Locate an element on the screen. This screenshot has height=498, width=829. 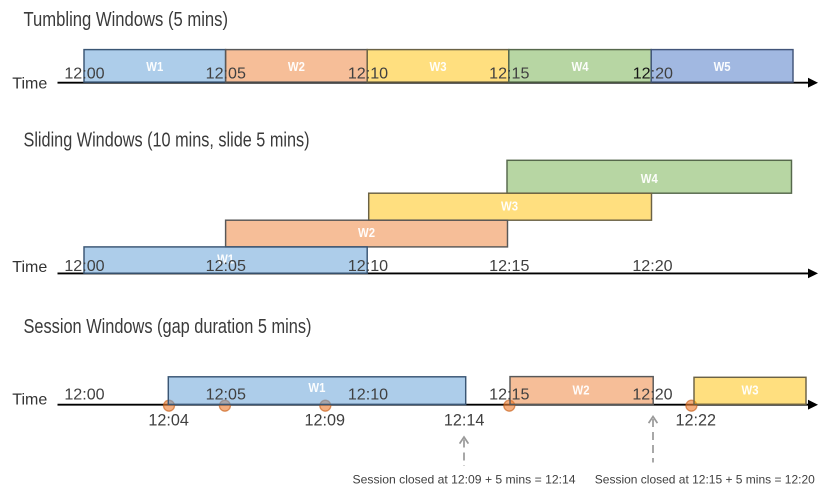
svg-text: 12:04 is located at coordinates (168, 421).